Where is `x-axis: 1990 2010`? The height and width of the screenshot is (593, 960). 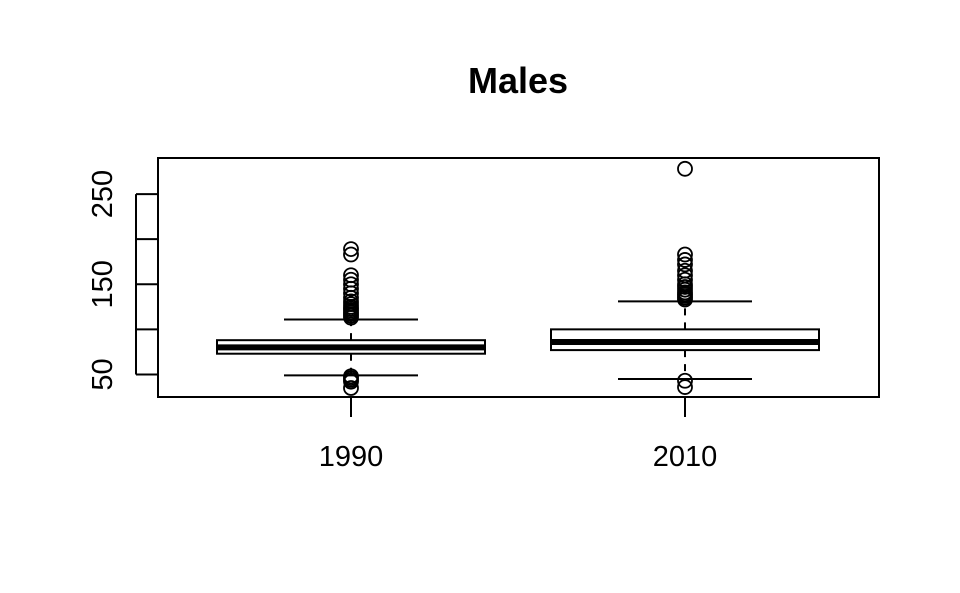
x-axis: 1990 2010 is located at coordinates (518, 435).